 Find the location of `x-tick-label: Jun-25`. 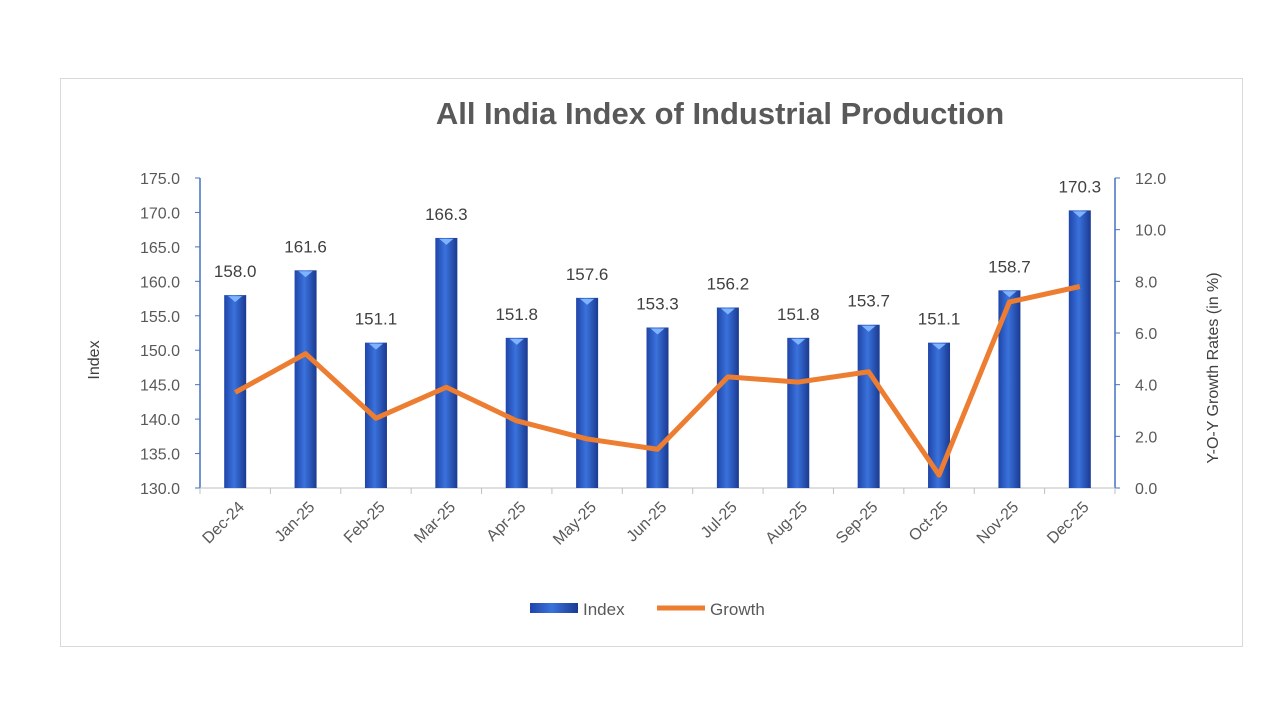

x-tick-label: Jun-25 is located at coordinates (647, 522).